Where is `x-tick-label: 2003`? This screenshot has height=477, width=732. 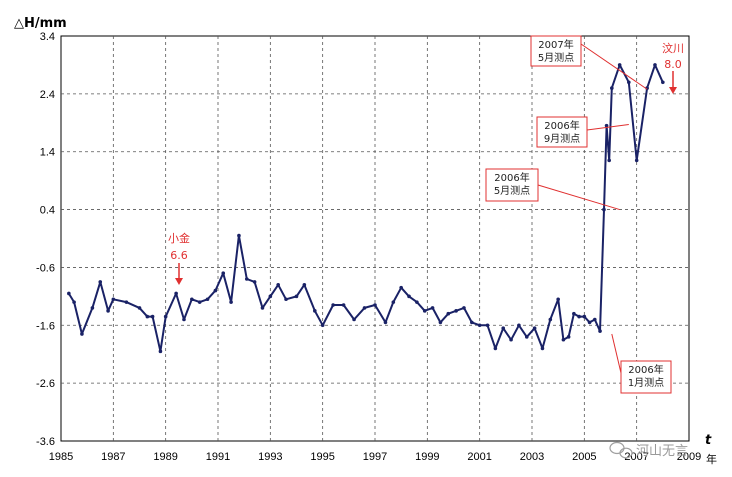
x-tick-label: 2003 is located at coordinates (532, 457).